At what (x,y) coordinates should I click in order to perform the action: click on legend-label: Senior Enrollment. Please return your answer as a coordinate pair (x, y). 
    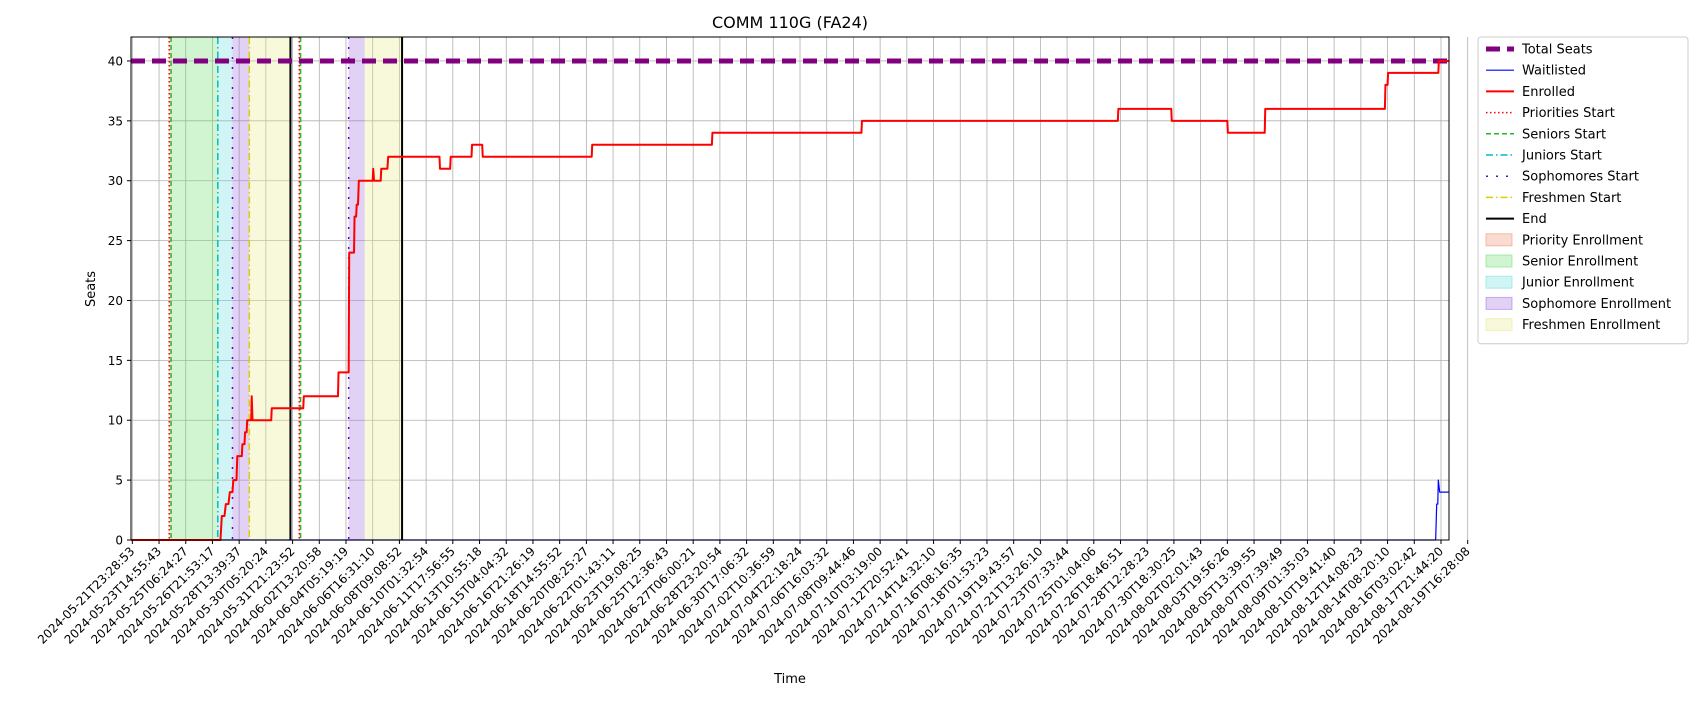
    Looking at the image, I should click on (1580, 262).